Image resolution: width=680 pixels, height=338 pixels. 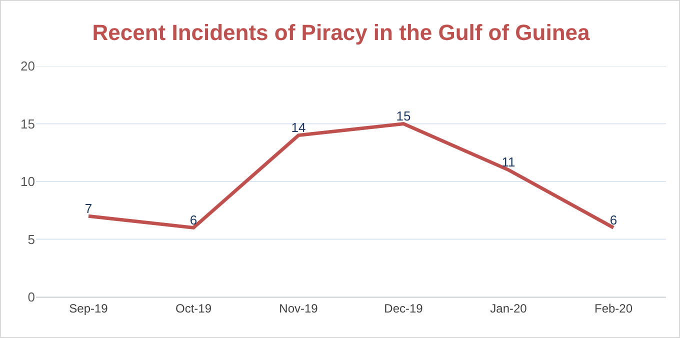 I want to click on y-tick-label: 10, so click(x=27, y=182).